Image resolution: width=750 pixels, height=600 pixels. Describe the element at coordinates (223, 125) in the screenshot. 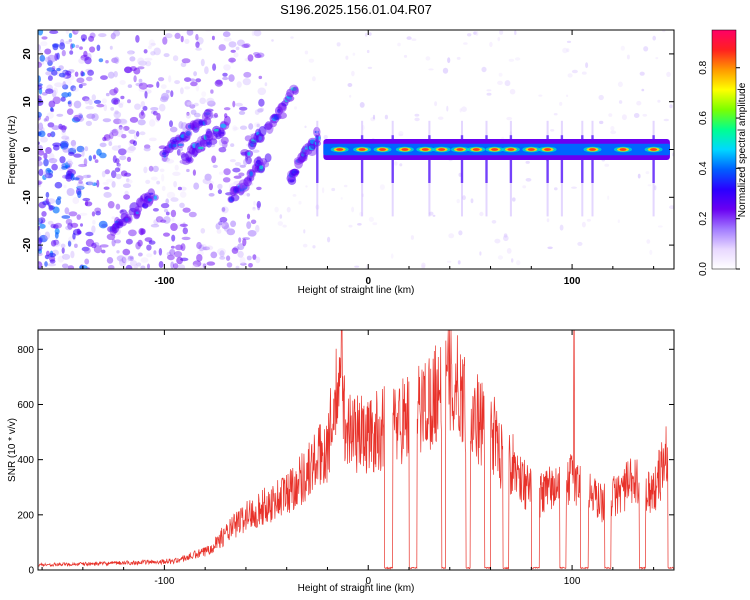

I see `ridge-core` at that location.